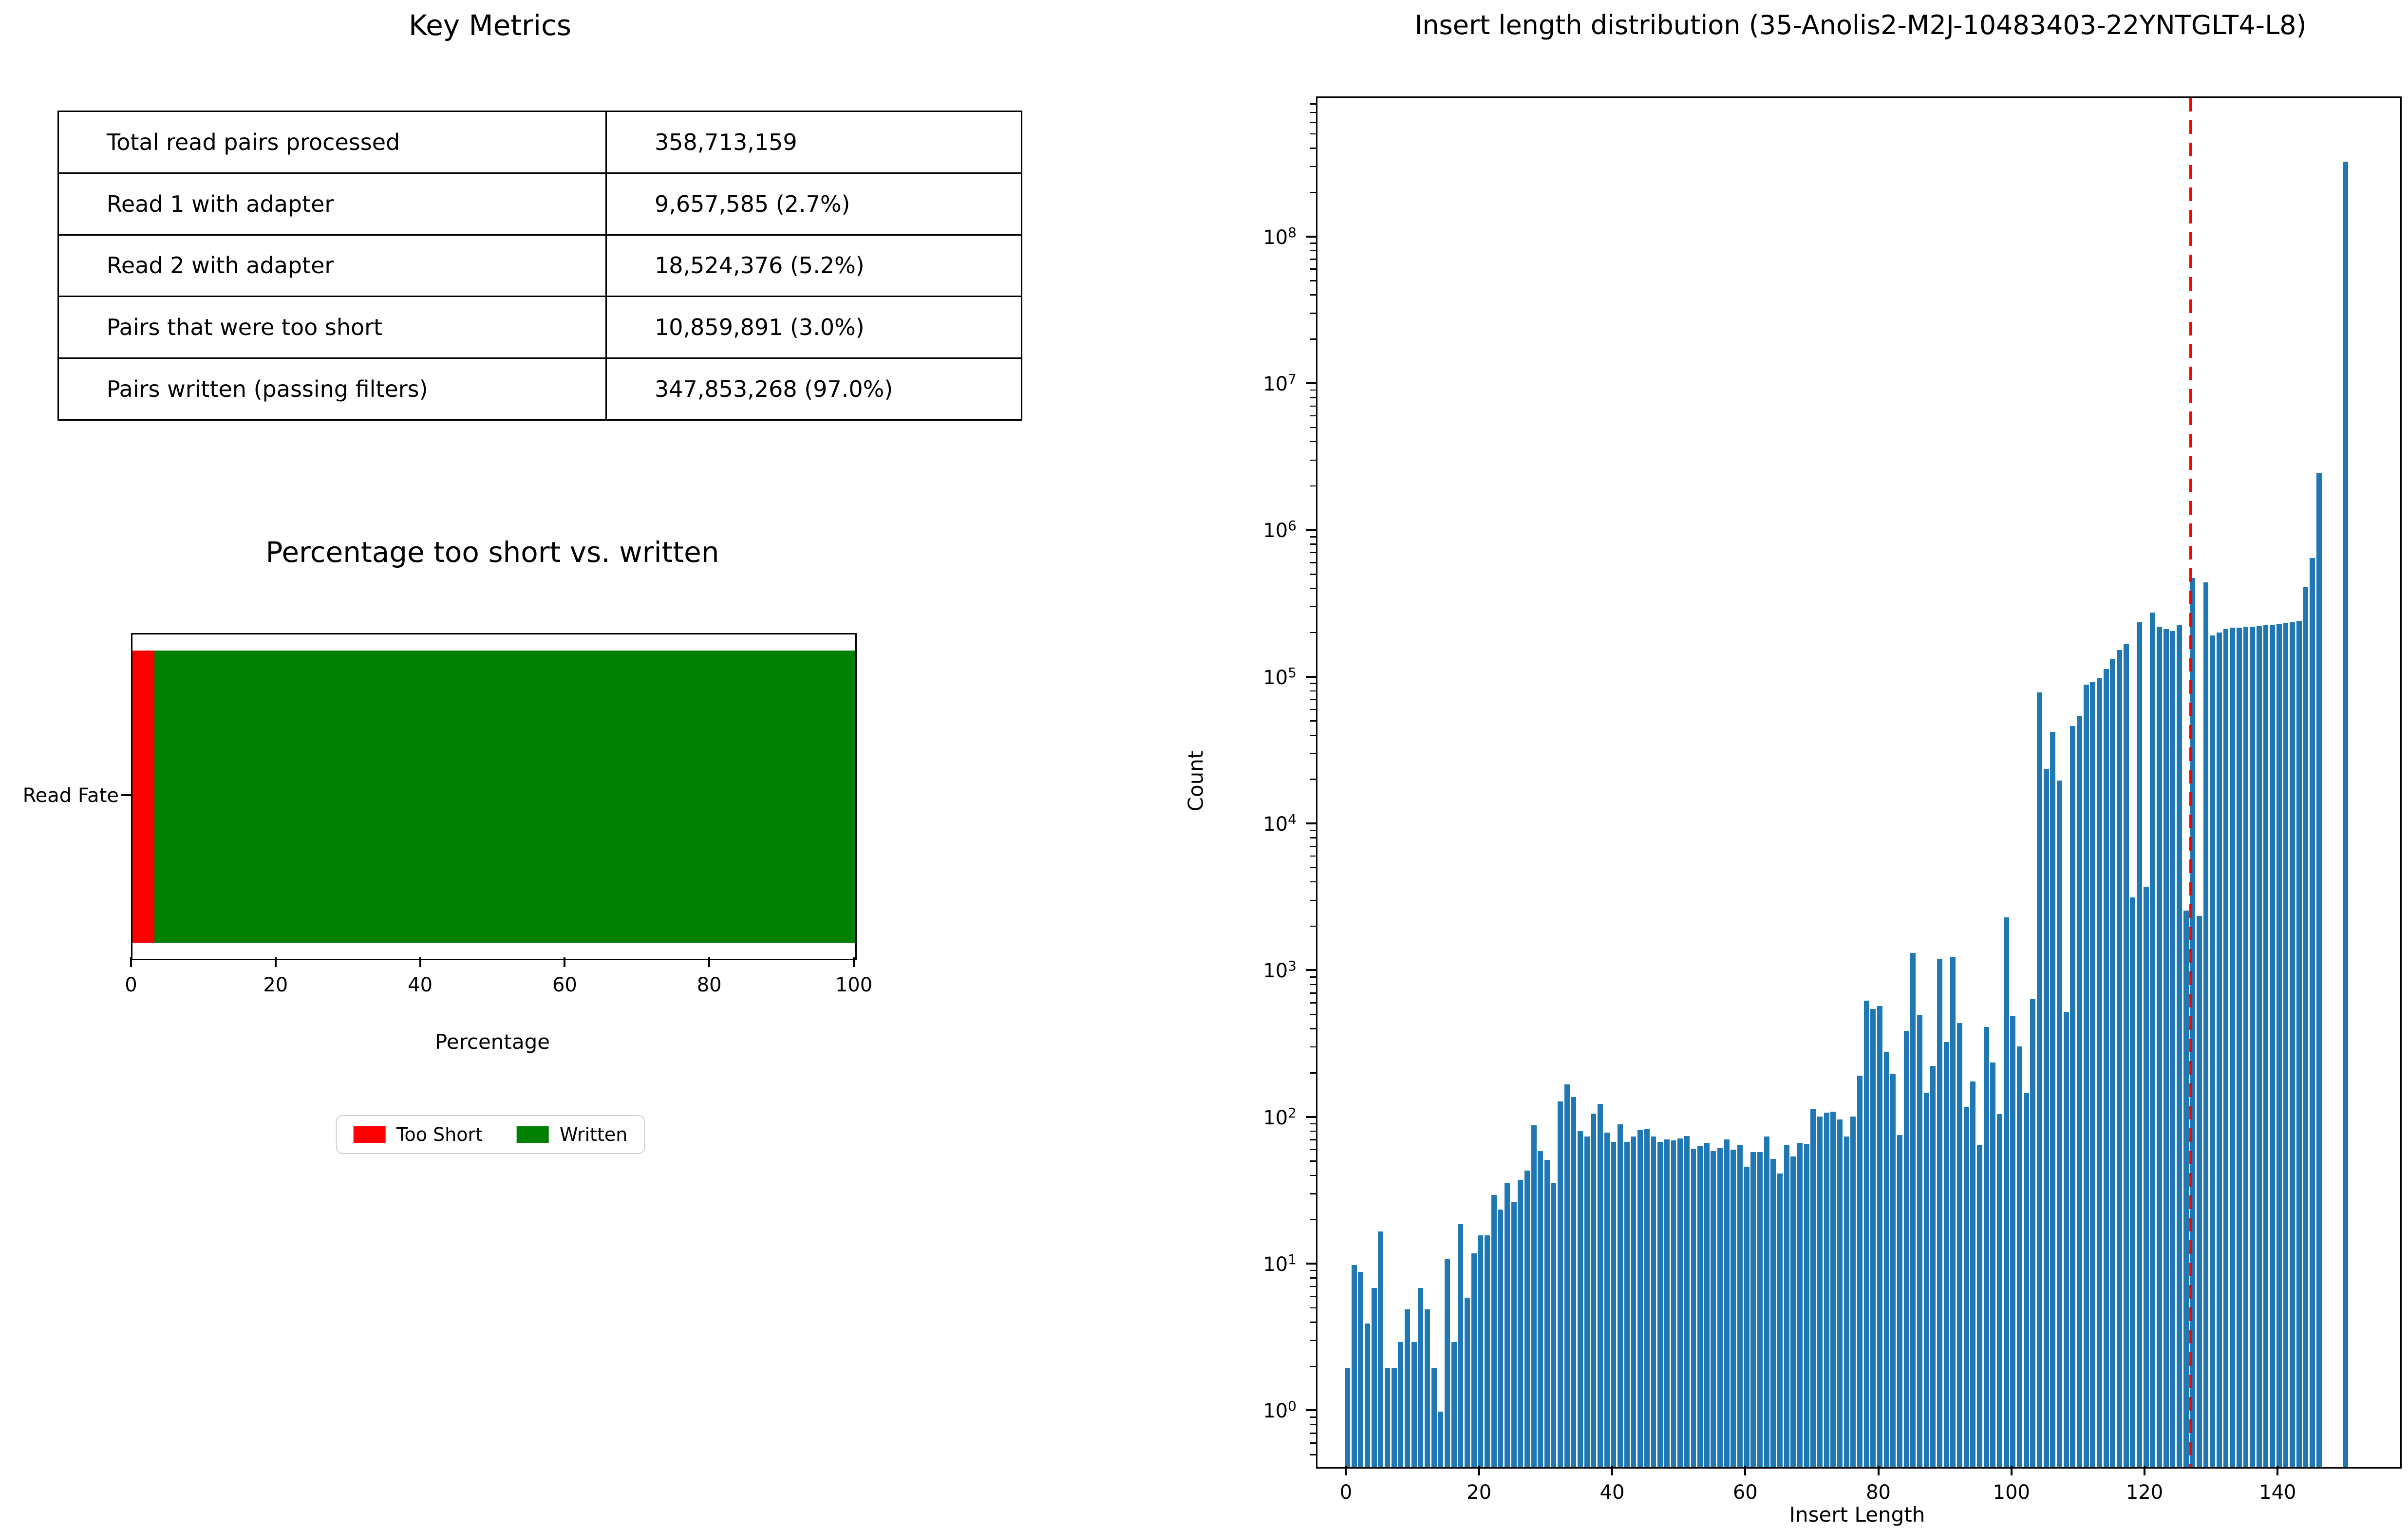 The height and width of the screenshot is (1528, 2408). Describe the element at coordinates (1280, 384) in the screenshot. I see `y-tick-label: 10⁷` at that location.